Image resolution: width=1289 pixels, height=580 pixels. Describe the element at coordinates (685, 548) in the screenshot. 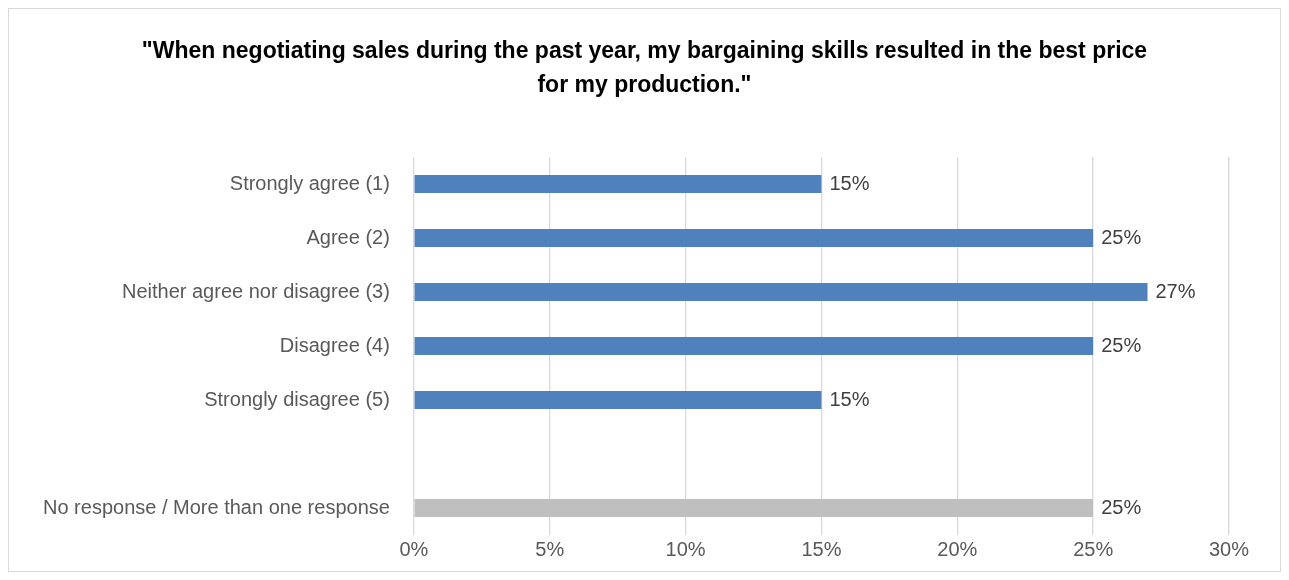

I see `x-tick-label: 10%` at that location.